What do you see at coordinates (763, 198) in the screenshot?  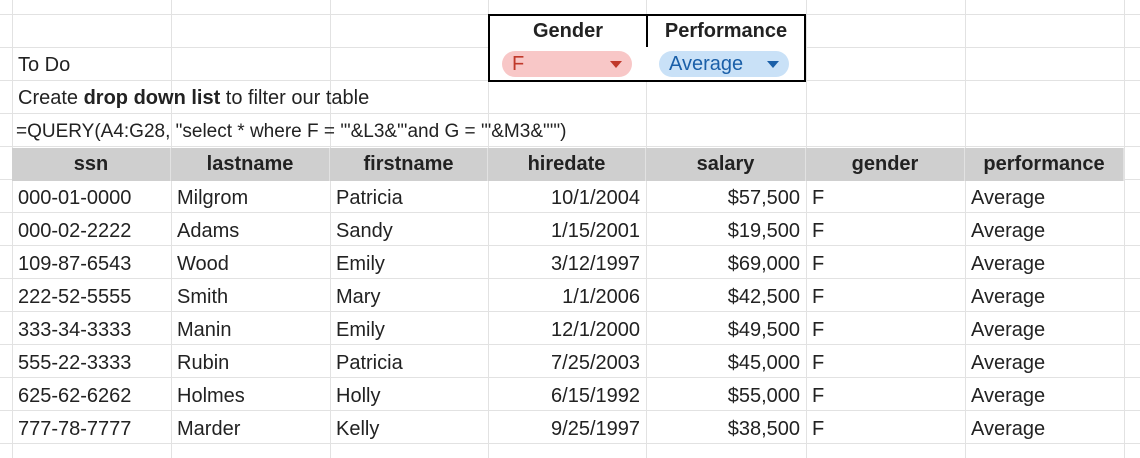 I see `table-cell-salary: $57,500` at bounding box center [763, 198].